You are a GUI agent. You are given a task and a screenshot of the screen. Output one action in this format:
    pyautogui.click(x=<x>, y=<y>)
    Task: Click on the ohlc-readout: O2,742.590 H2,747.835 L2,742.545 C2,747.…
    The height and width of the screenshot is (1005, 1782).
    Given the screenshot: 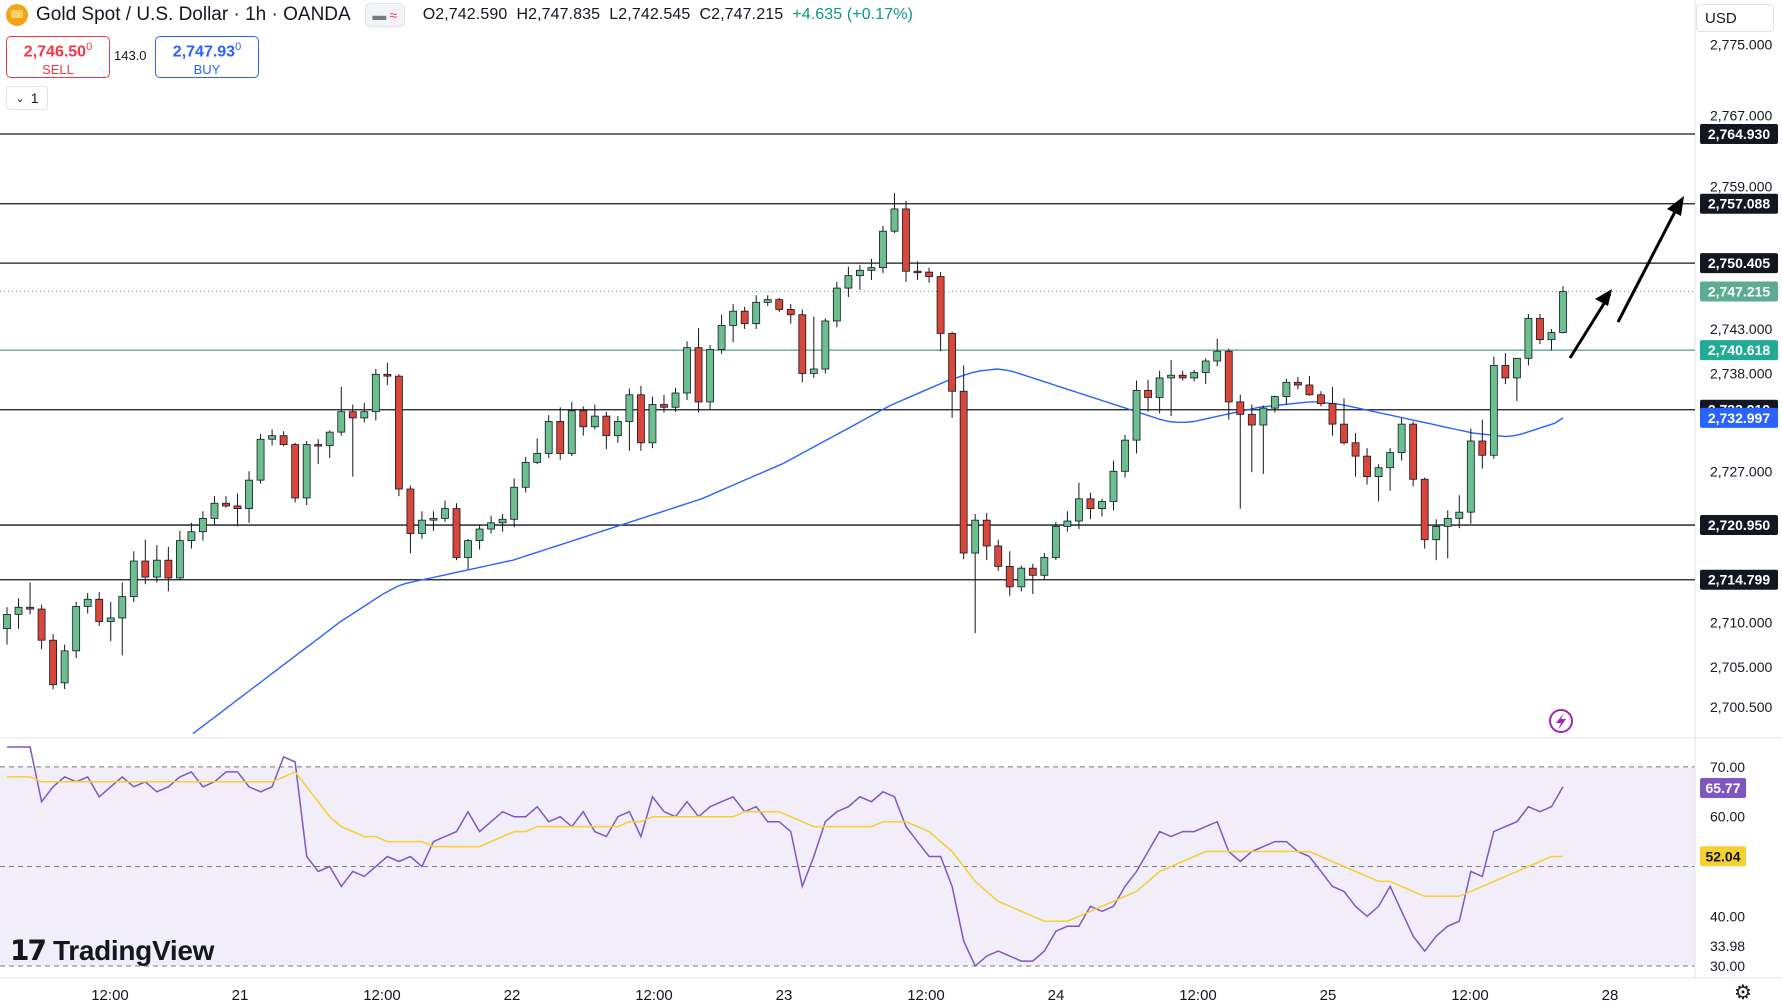 What is the action you would take?
    pyautogui.click(x=668, y=14)
    